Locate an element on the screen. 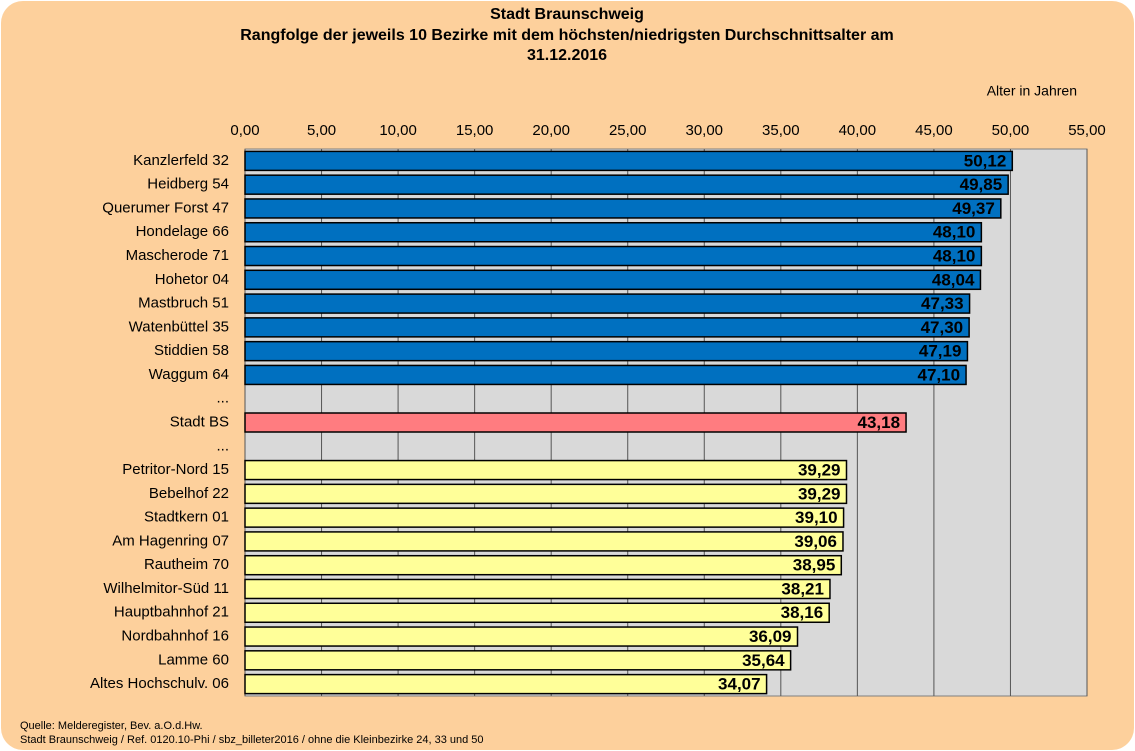 The width and height of the screenshot is (1135, 751). chart-subtitle: 31.12.2016 is located at coordinates (567, 55).